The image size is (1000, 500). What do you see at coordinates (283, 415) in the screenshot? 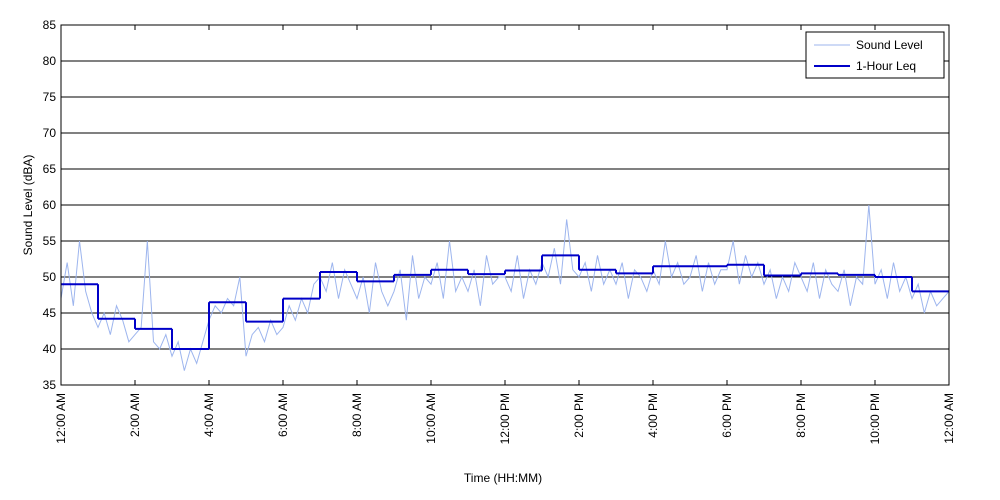
I see `x-tick-label: 6:00 AM` at bounding box center [283, 415].